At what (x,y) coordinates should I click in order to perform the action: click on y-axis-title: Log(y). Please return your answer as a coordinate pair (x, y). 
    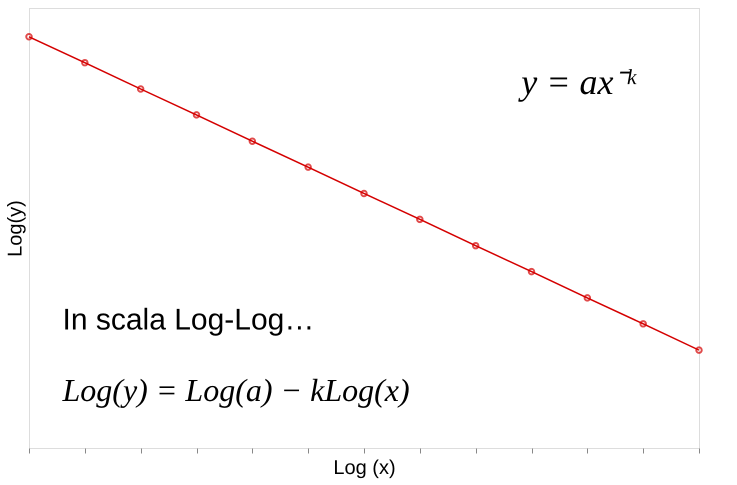
    Looking at the image, I should click on (15, 228).